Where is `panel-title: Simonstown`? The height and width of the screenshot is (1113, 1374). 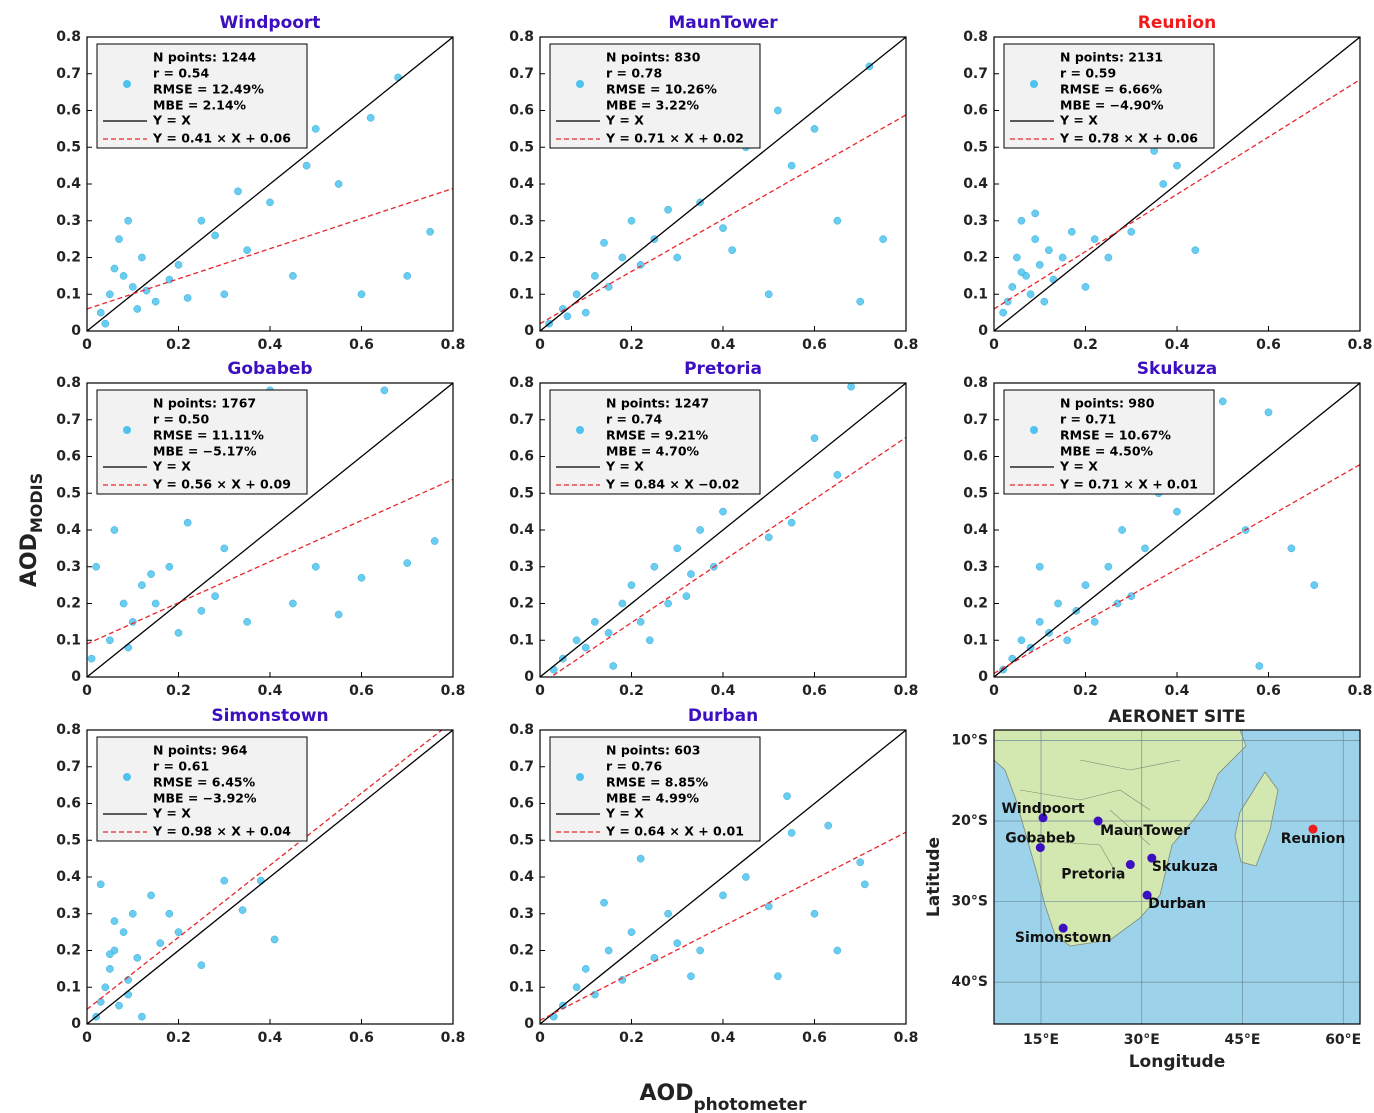
panel-title: Simonstown is located at coordinates (269, 716).